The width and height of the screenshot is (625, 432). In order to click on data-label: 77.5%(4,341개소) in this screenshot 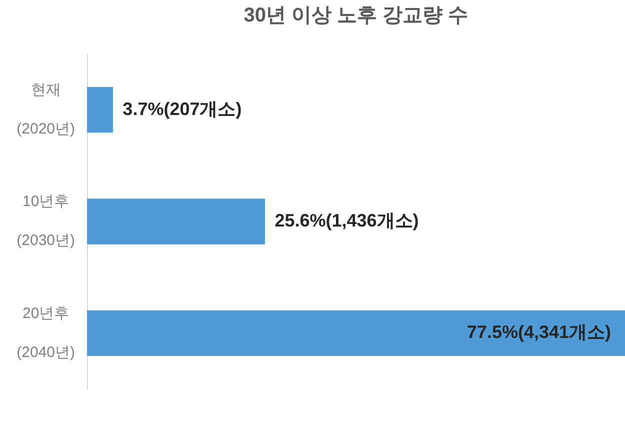, I will do `click(538, 332)`.